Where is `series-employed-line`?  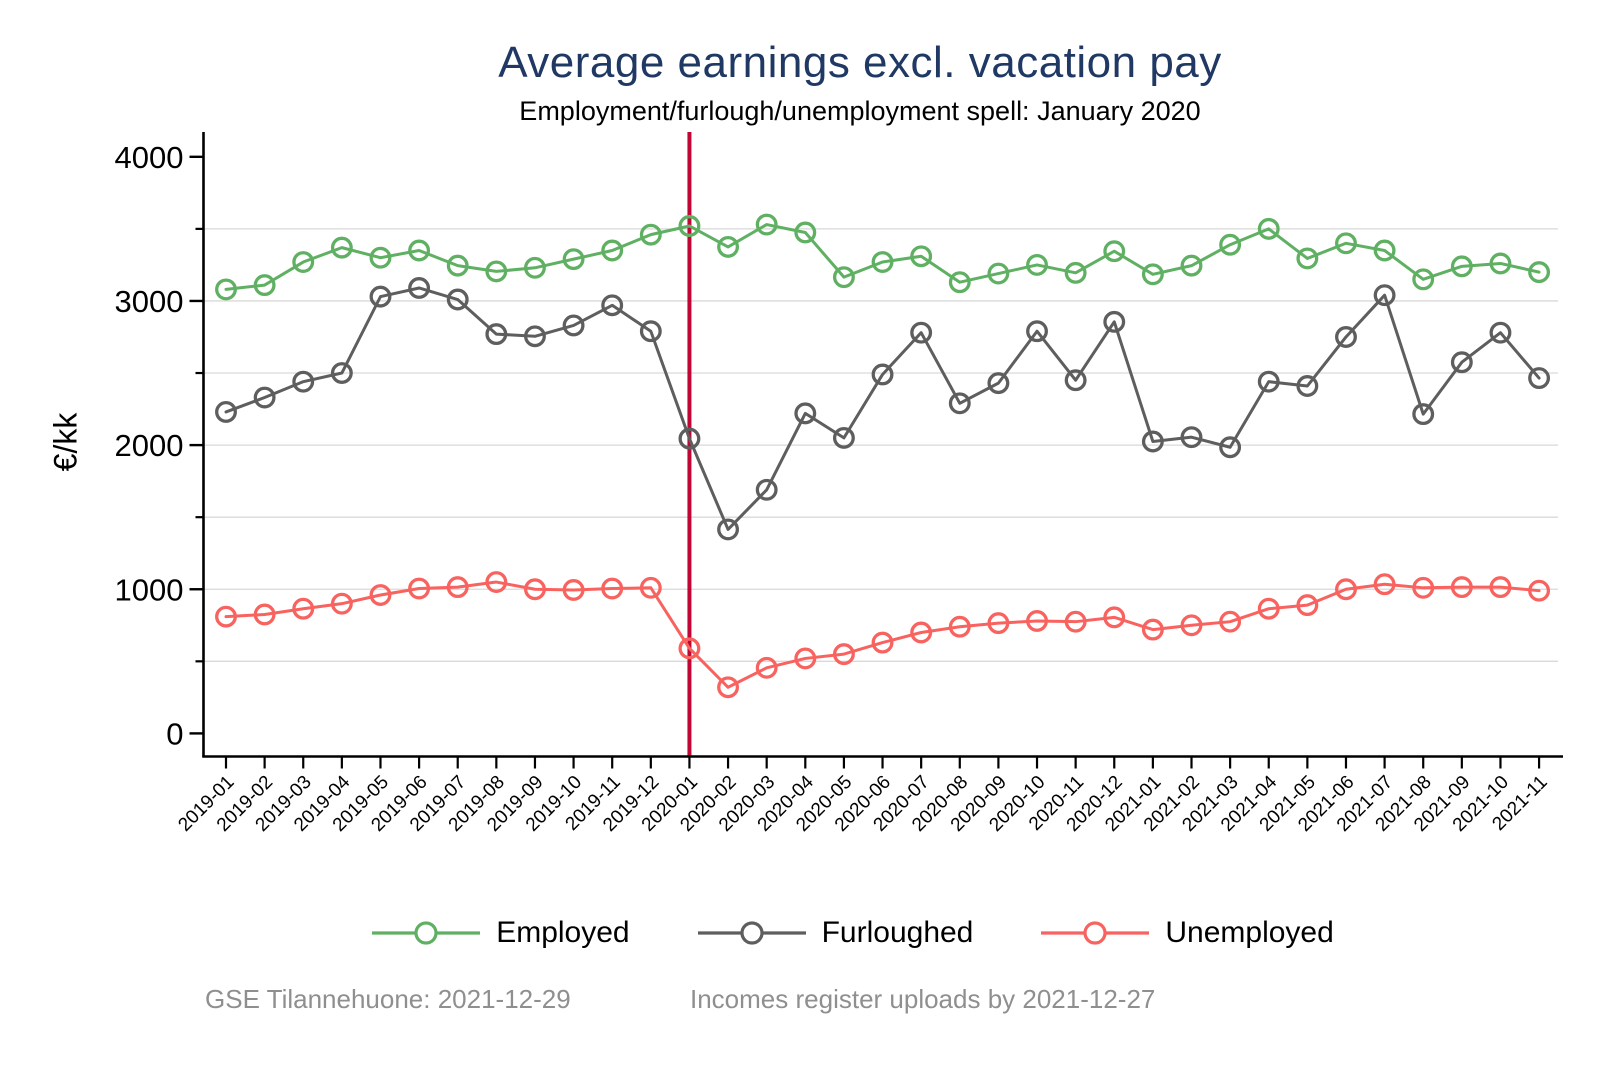
series-employed-line is located at coordinates (882, 257).